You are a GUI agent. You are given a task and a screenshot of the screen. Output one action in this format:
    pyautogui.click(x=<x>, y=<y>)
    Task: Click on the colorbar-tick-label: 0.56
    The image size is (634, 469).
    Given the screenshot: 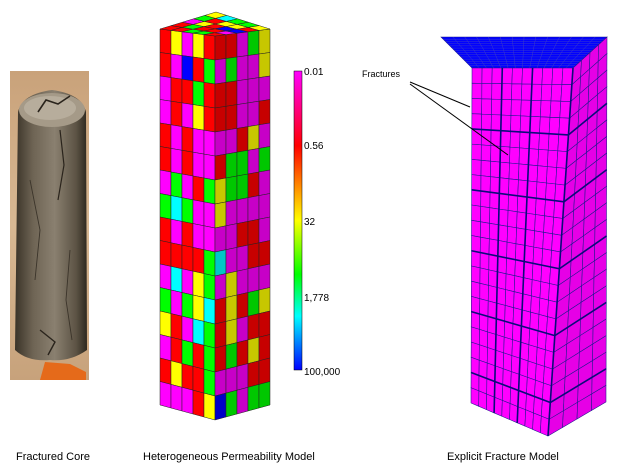 What is the action you would take?
    pyautogui.click(x=314, y=146)
    